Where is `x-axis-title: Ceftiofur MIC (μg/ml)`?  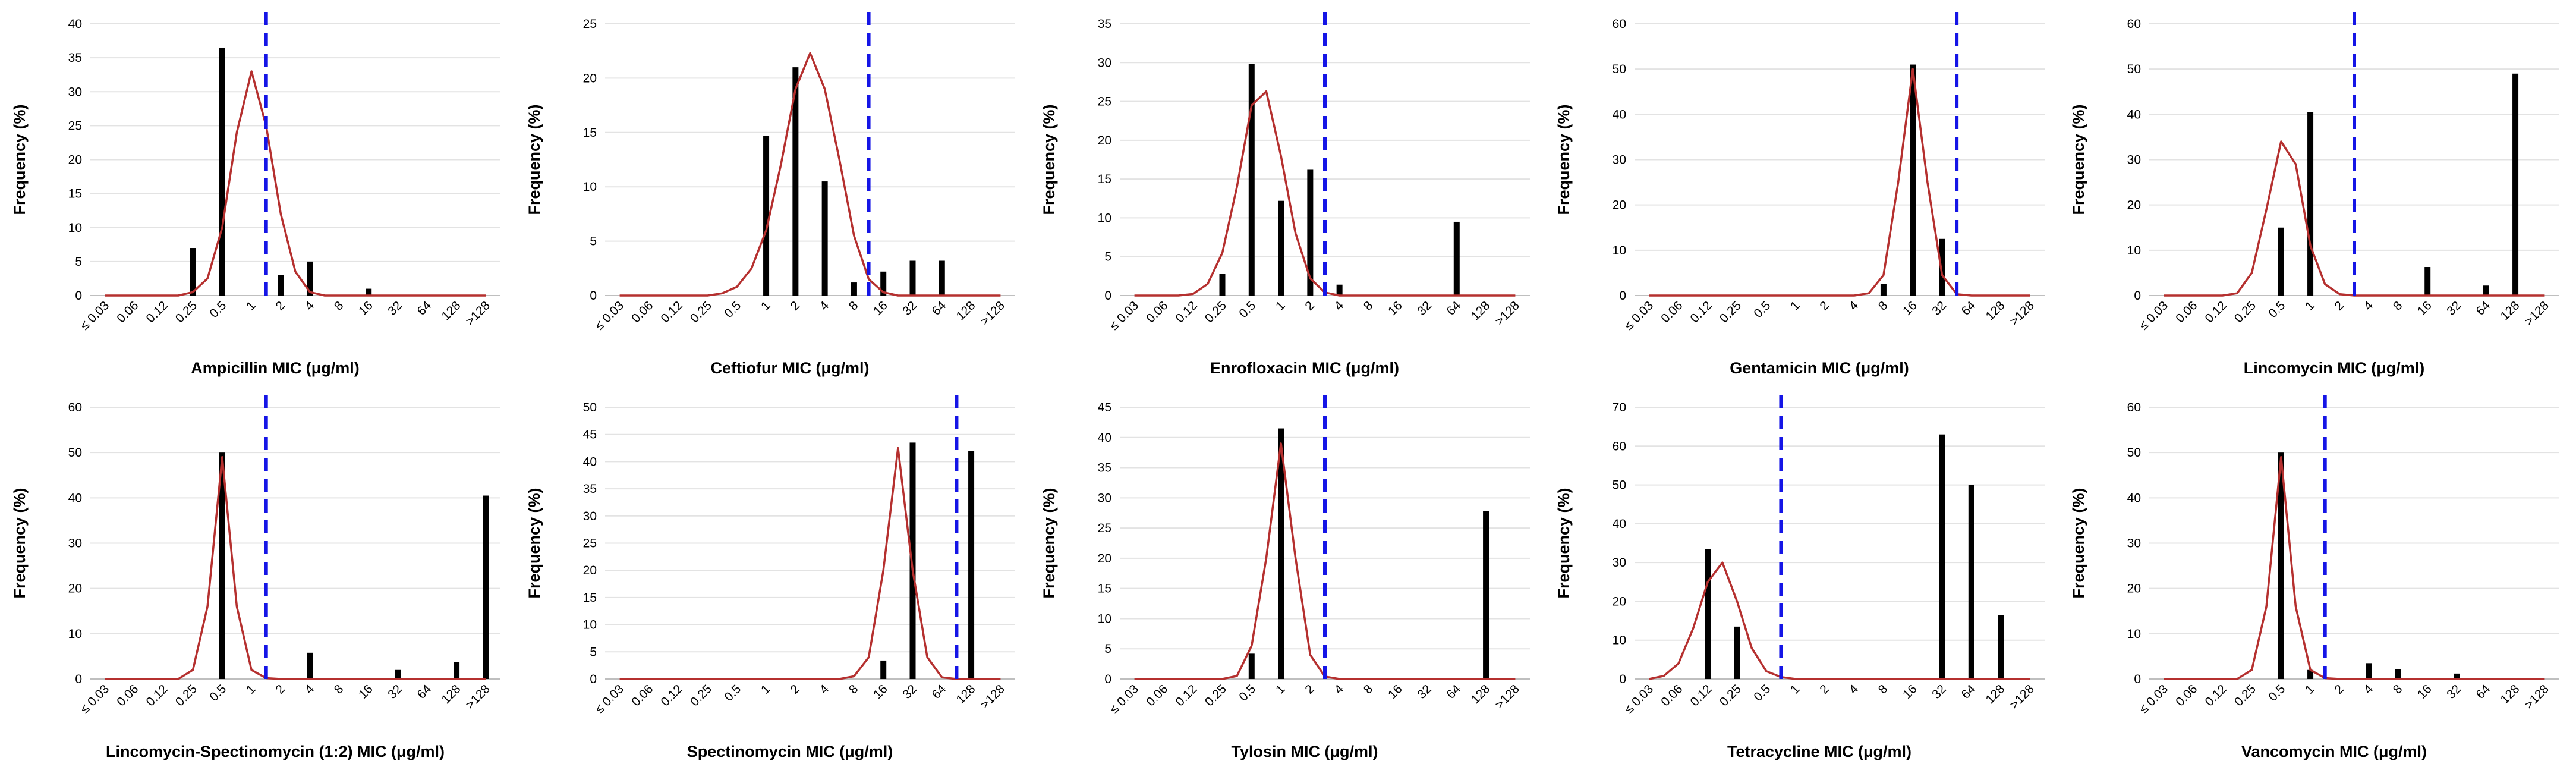
x-axis-title: Ceftiofur MIC (μg/ml) is located at coordinates (790, 368).